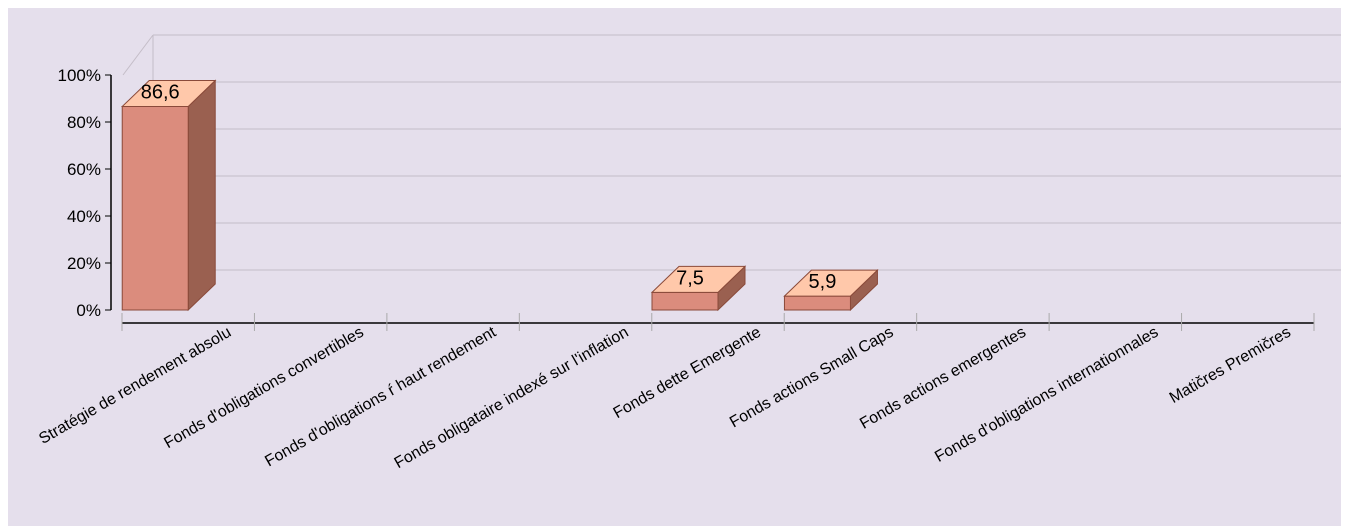 The height and width of the screenshot is (531, 1345). I want to click on y-tick-label: 20%, so click(84, 263).